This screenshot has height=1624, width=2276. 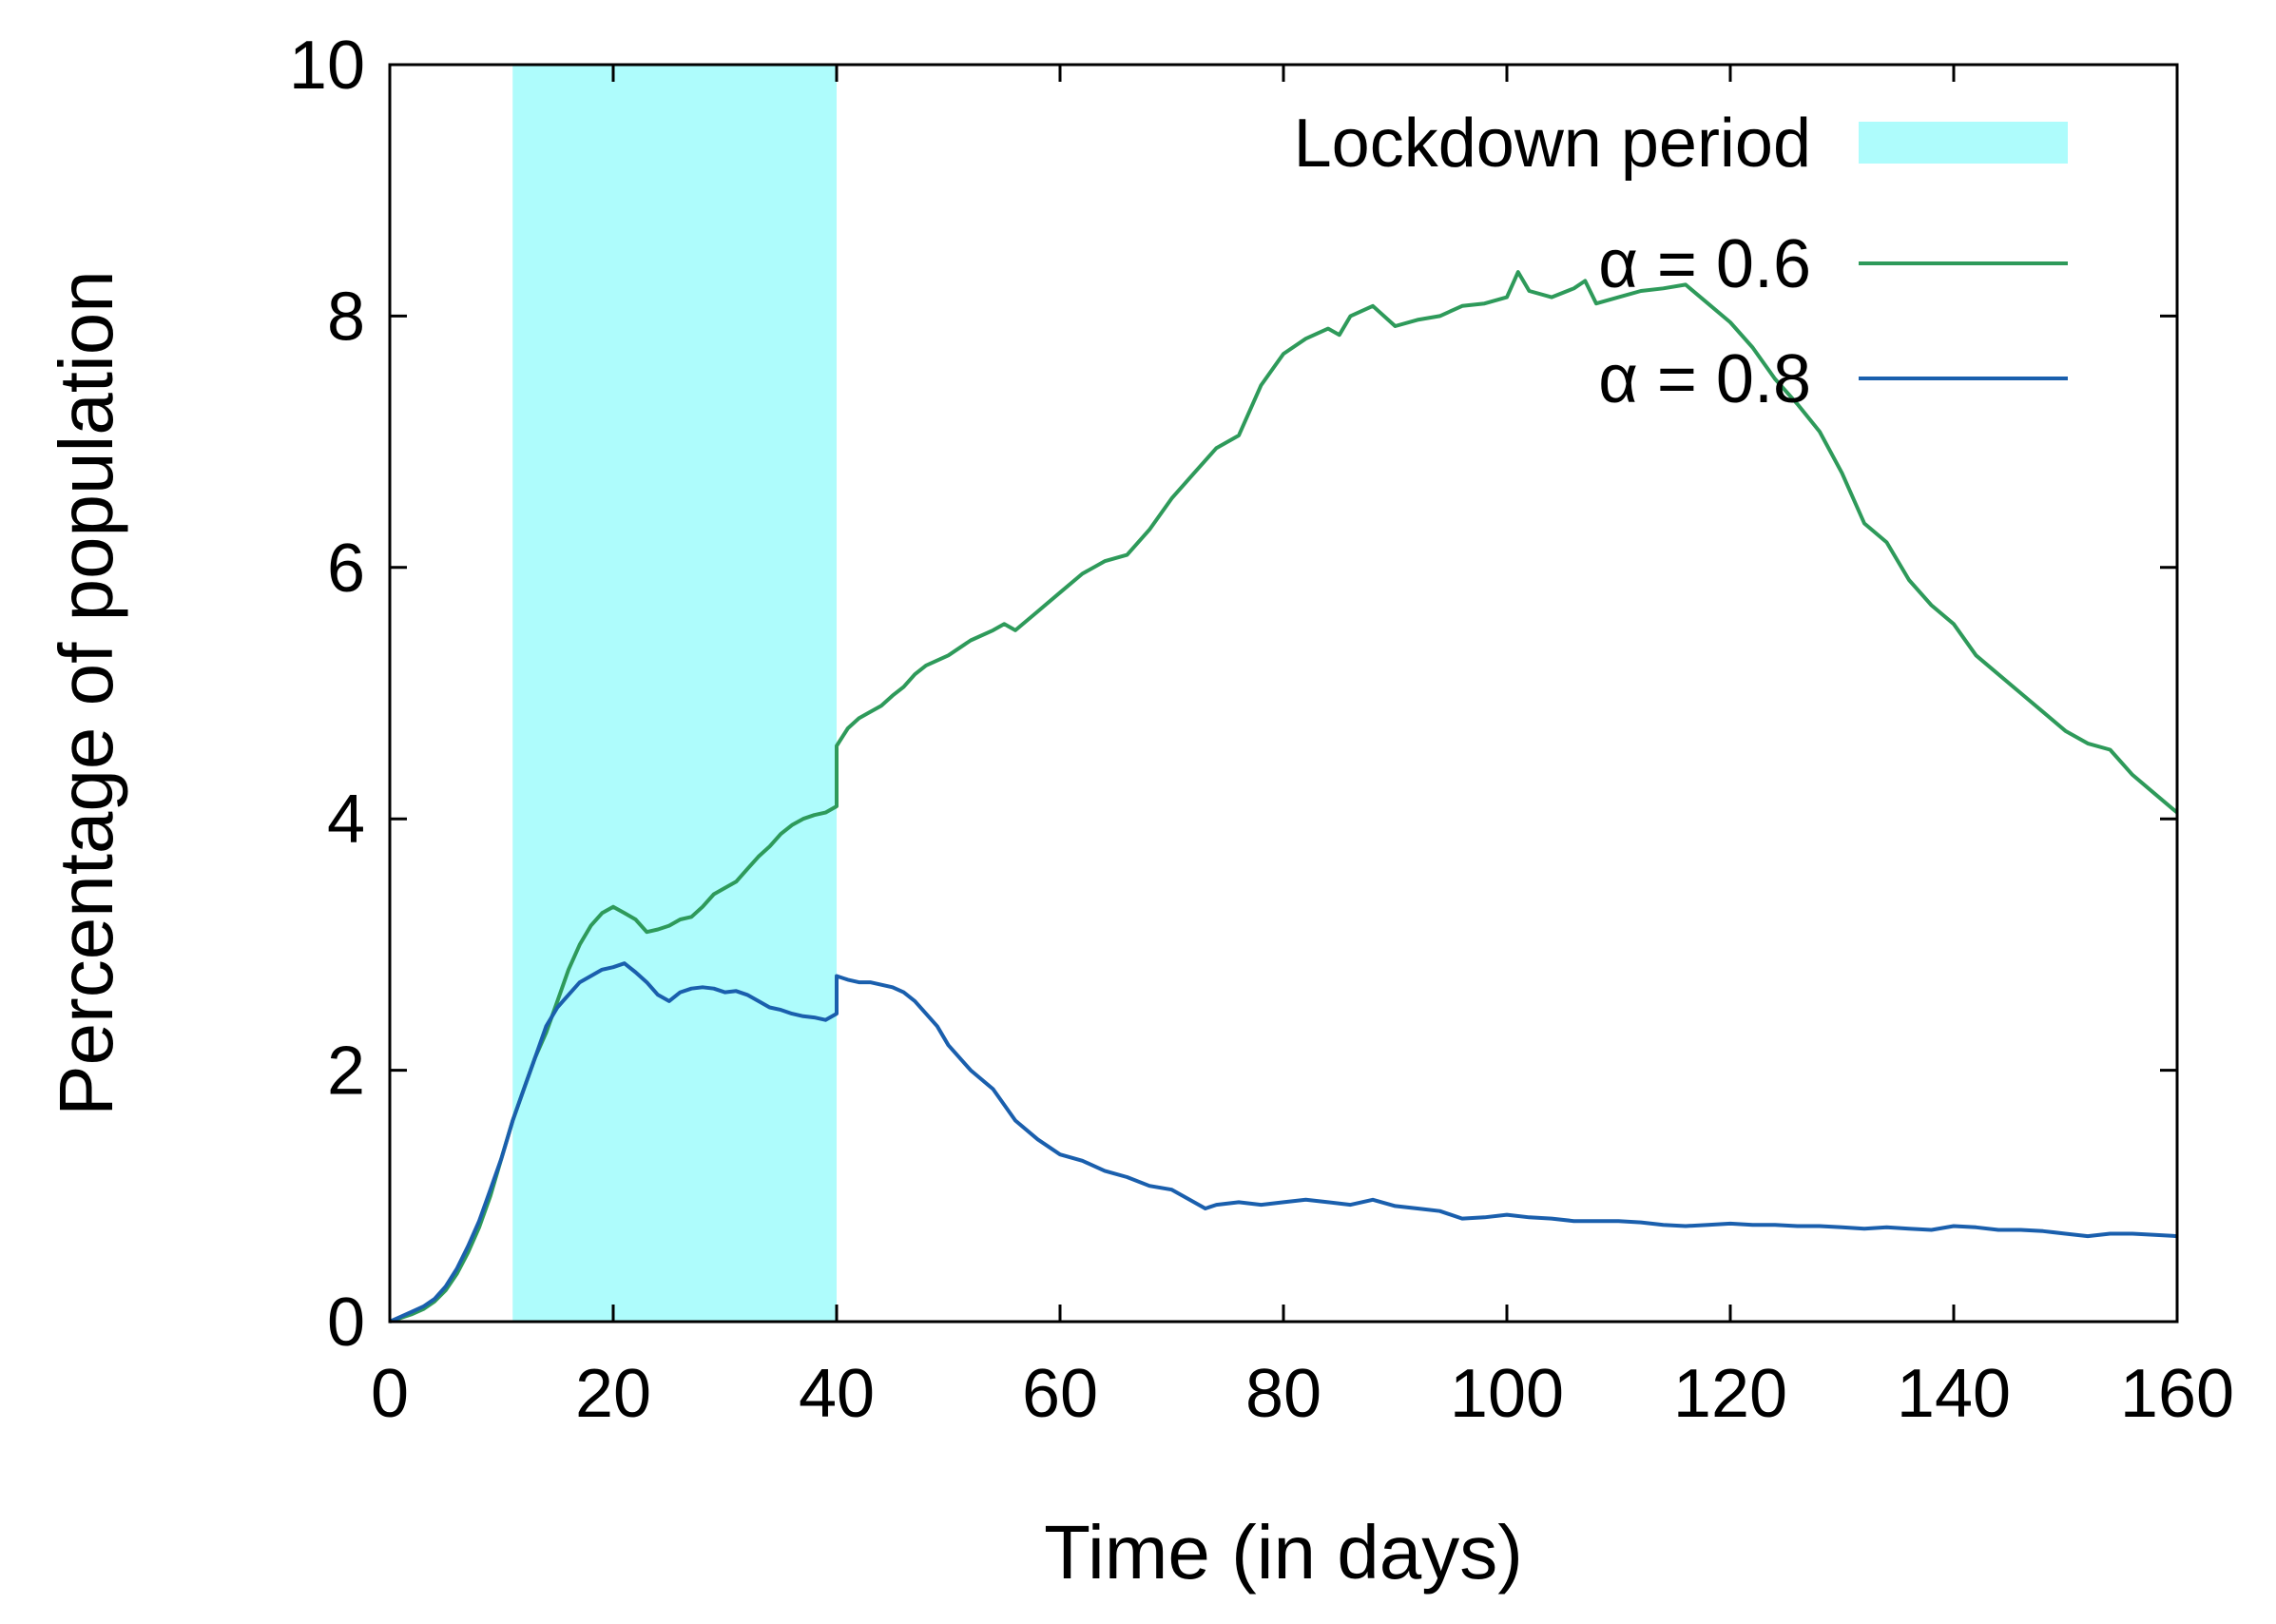 I want to click on y-tick-label: 4, so click(x=346, y=820).